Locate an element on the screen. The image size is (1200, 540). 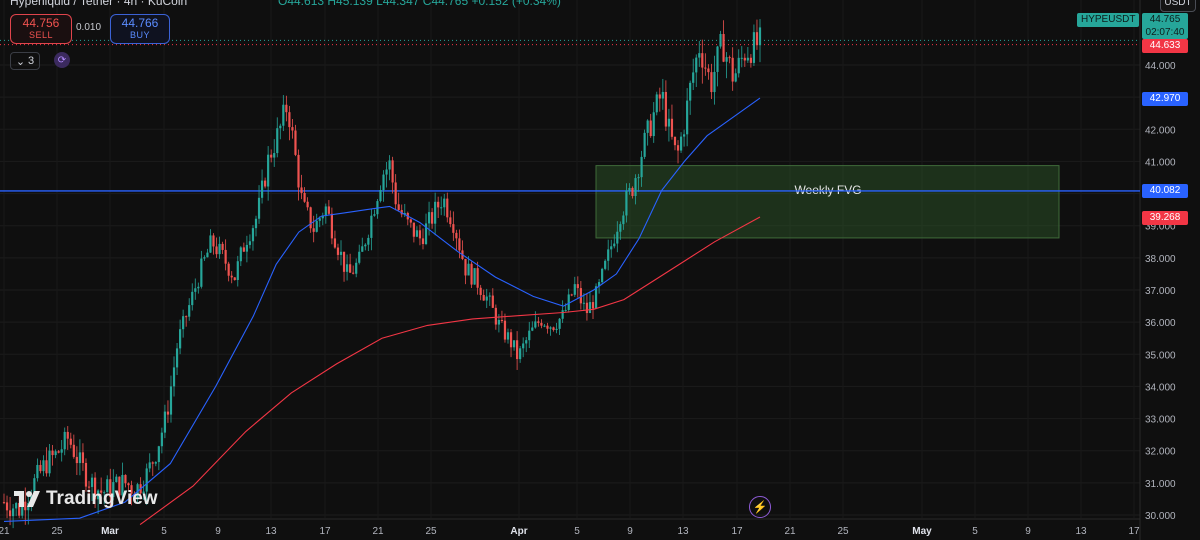
hline-price-badge: 40.082 is located at coordinates (1165, 191).